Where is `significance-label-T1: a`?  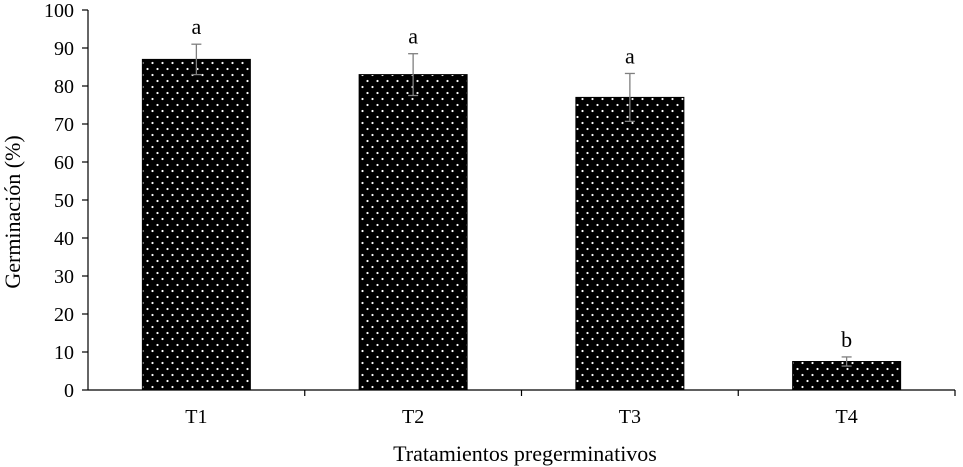
significance-label-T1: a is located at coordinates (196, 26).